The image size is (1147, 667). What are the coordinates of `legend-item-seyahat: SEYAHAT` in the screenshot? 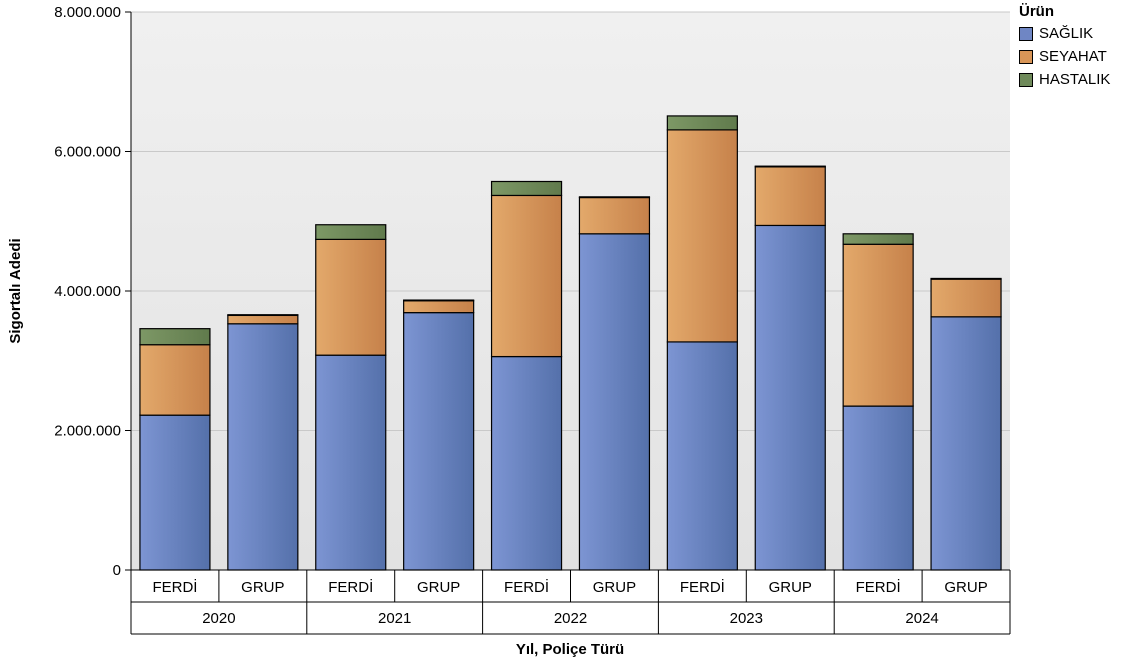 It's located at (1064, 56).